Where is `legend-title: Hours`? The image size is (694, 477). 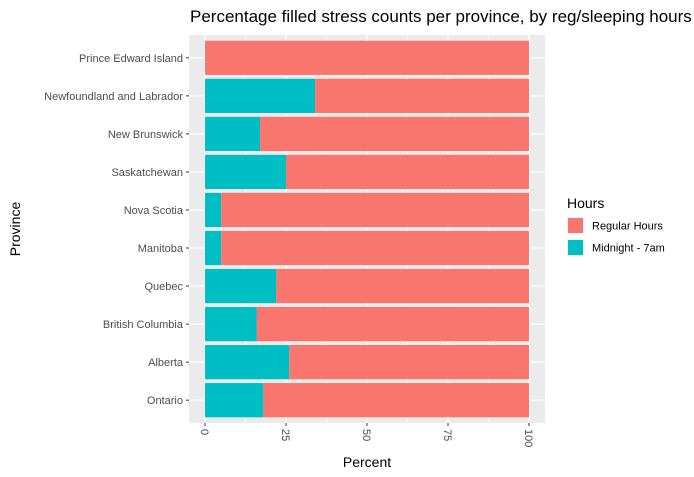 legend-title: Hours is located at coordinates (585, 203).